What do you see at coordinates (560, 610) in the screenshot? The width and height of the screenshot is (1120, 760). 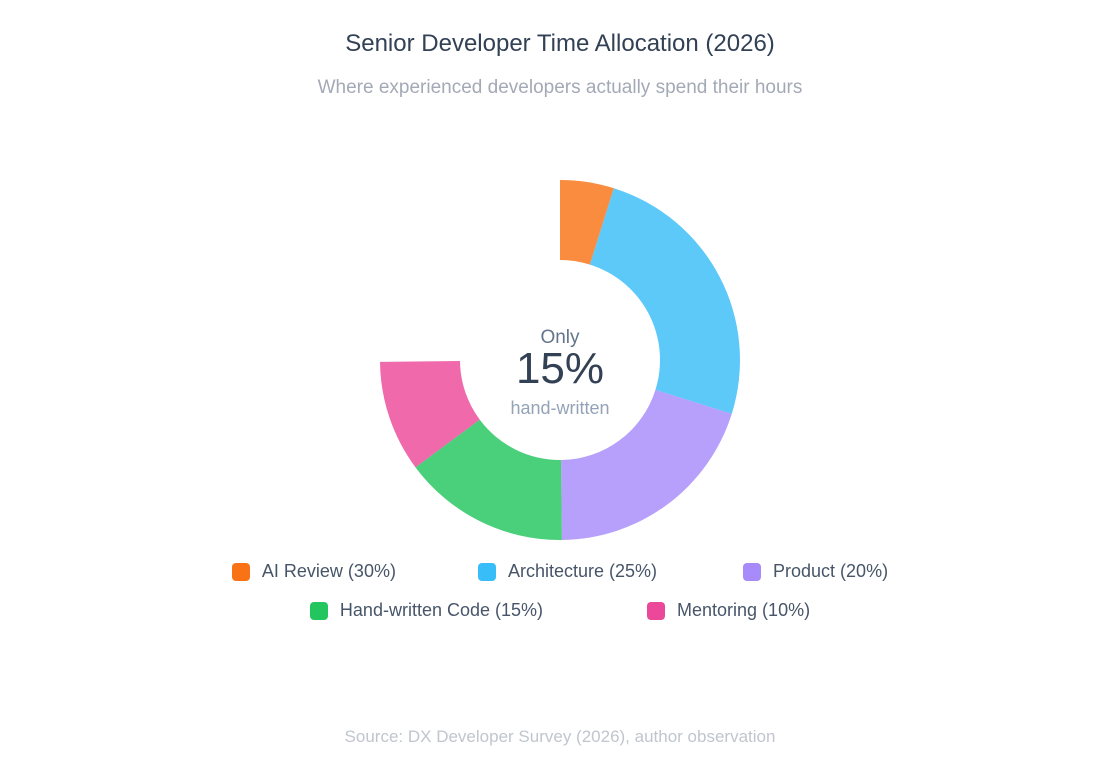 I see `legend-row-2: Hand-written Code (15%) Mentoring (10%)` at bounding box center [560, 610].